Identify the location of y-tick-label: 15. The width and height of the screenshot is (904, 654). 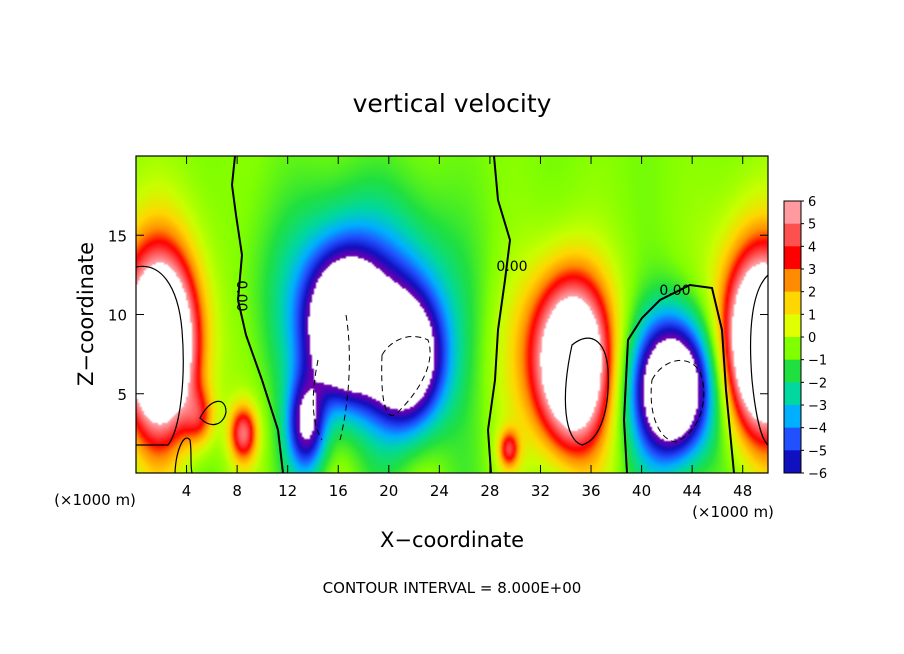
(117, 236).